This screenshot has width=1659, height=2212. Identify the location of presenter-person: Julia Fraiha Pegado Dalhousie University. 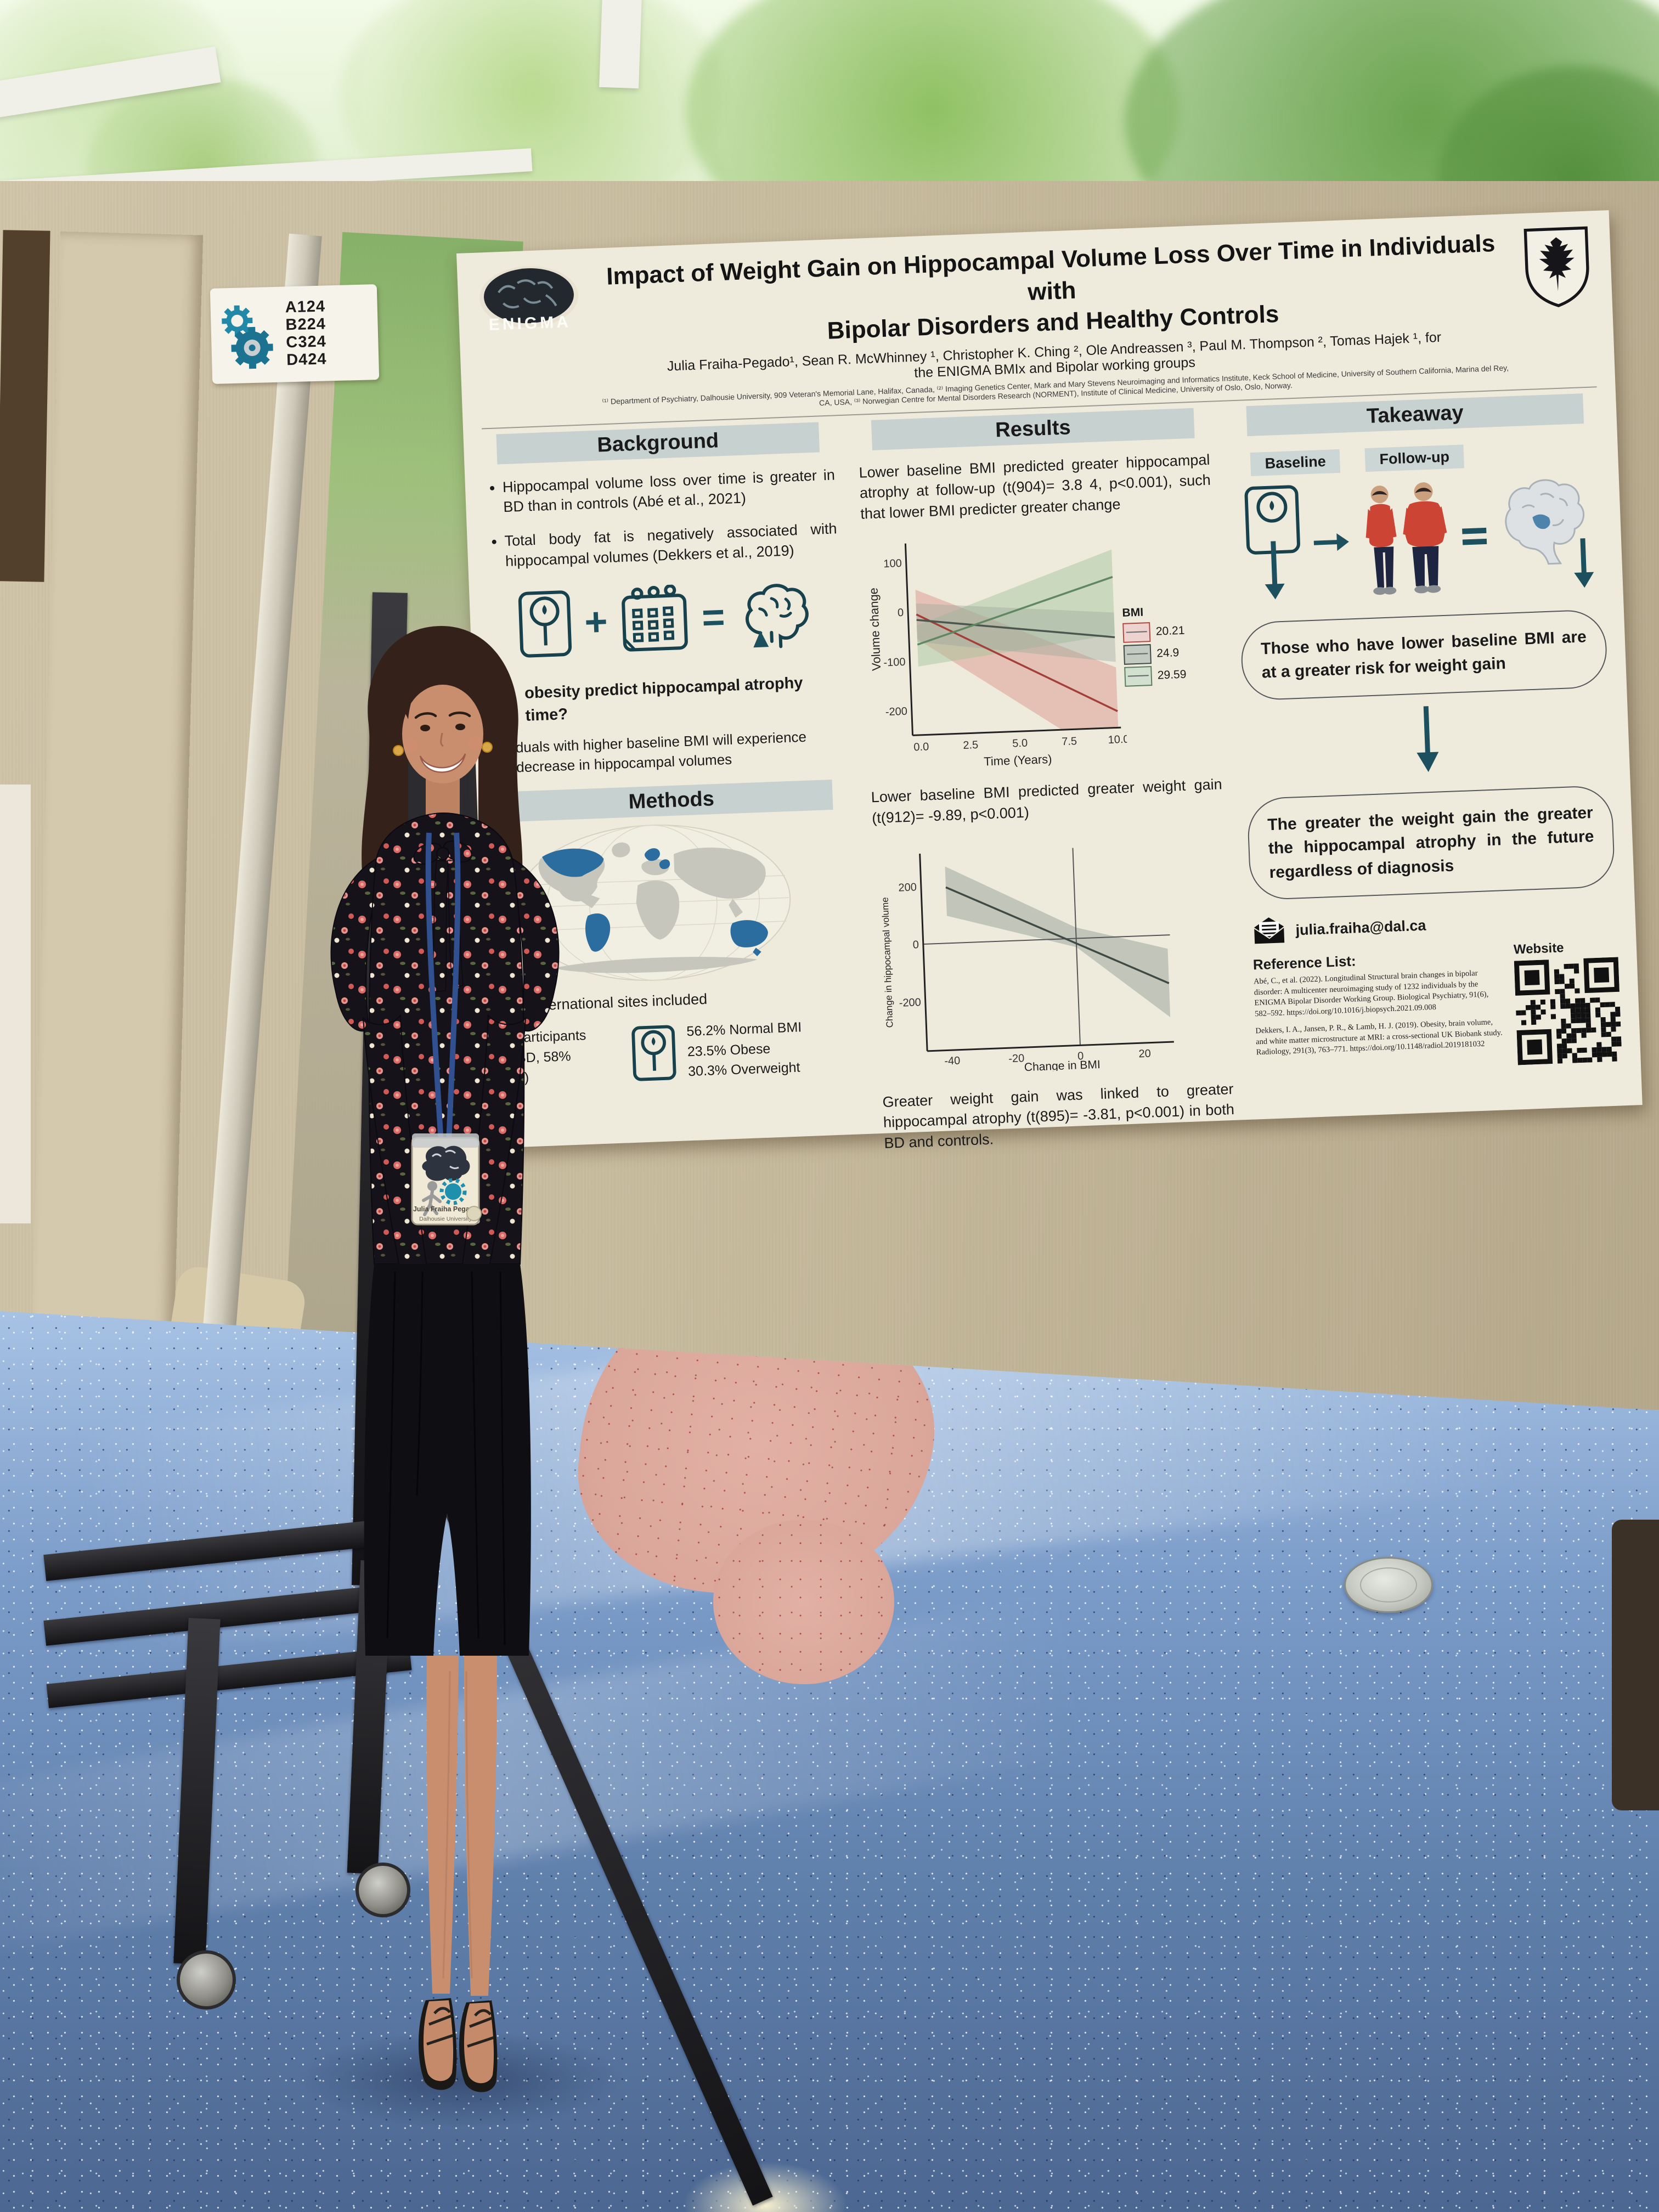
(445, 1359).